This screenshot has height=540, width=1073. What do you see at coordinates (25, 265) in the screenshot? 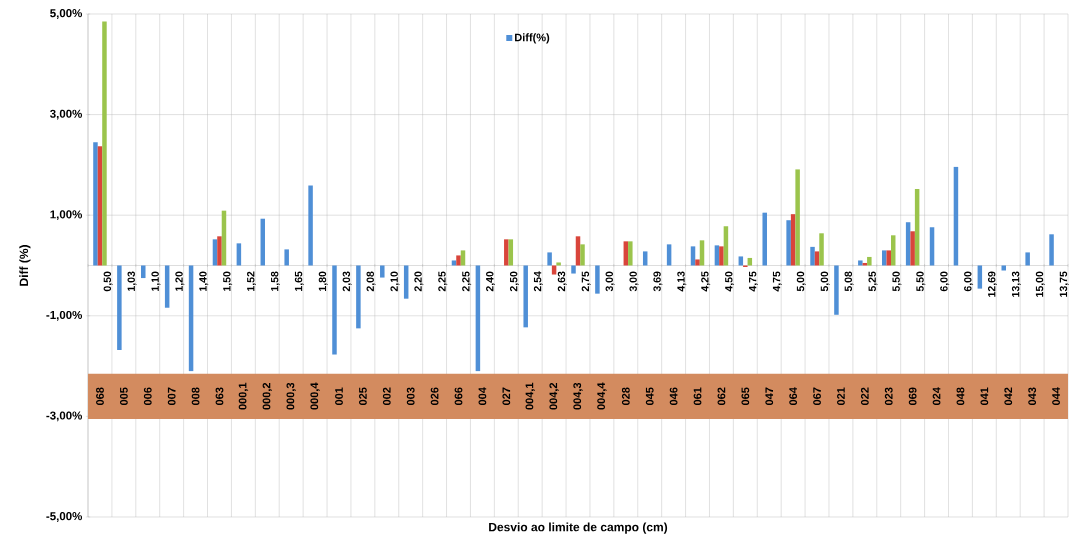
I see `y-axis-title: Diff (%)` at bounding box center [25, 265].